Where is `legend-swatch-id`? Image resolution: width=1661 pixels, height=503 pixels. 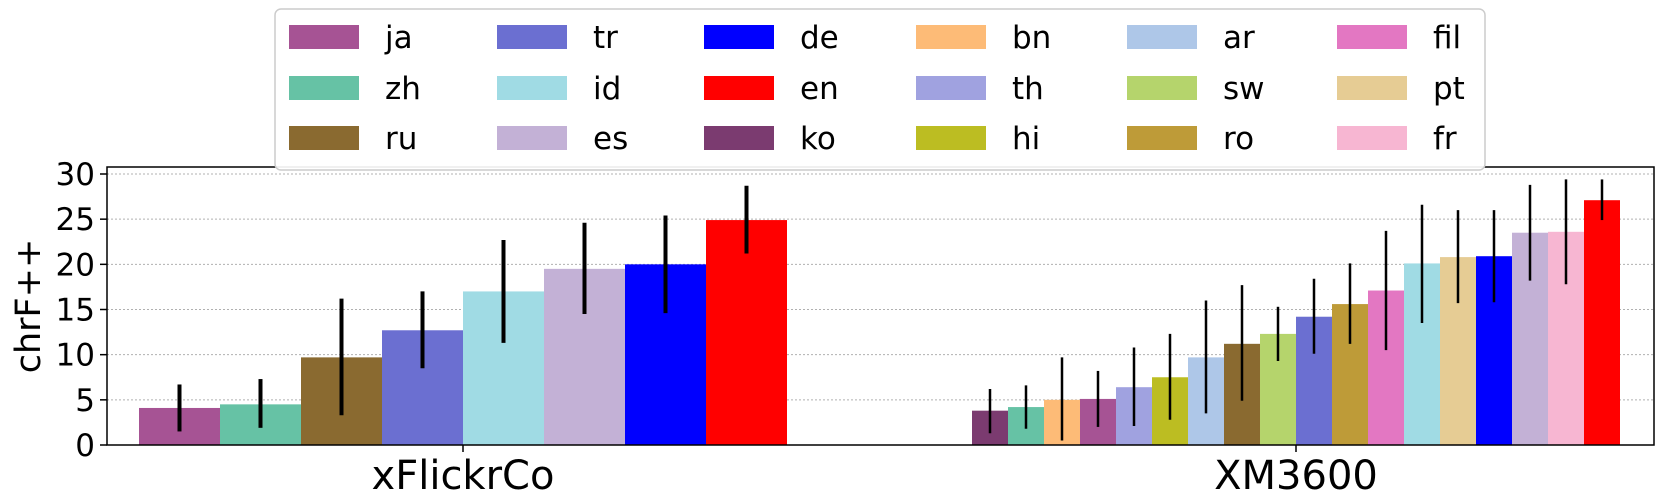 legend-swatch-id is located at coordinates (532, 88).